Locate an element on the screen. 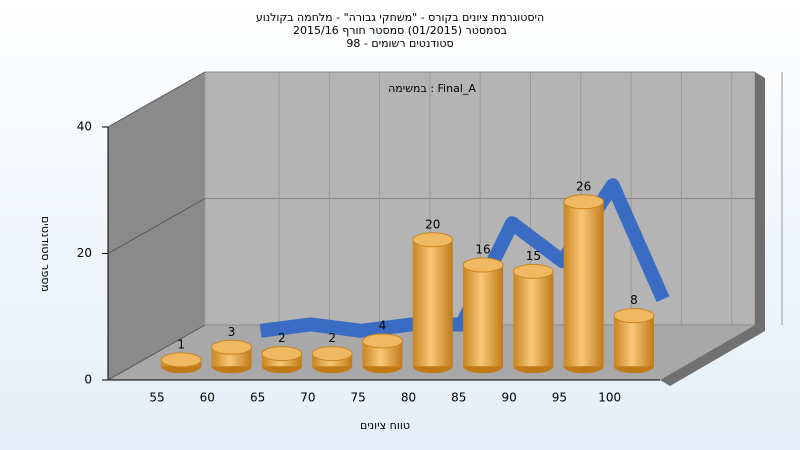 The height and width of the screenshot is (450, 800). chart-title: בסמסטר (01/2015) סמסטר חורף 2015/16 is located at coordinates (400, 30).